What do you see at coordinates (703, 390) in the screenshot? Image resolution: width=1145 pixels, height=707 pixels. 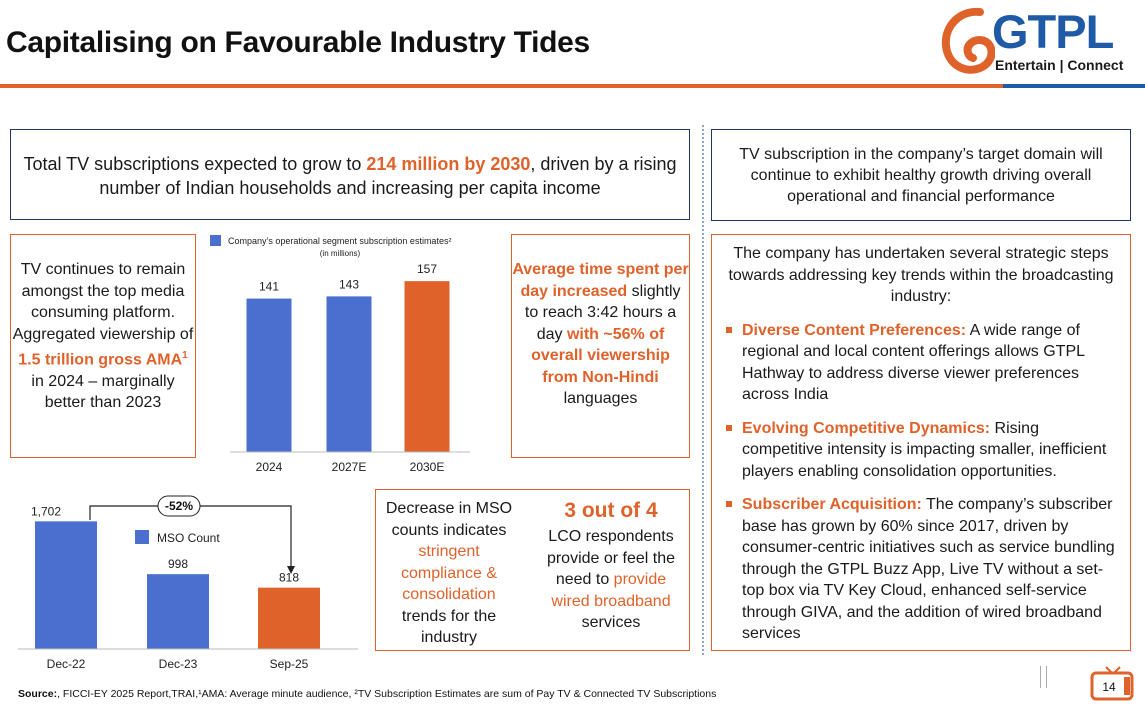 I see `column-divider` at bounding box center [703, 390].